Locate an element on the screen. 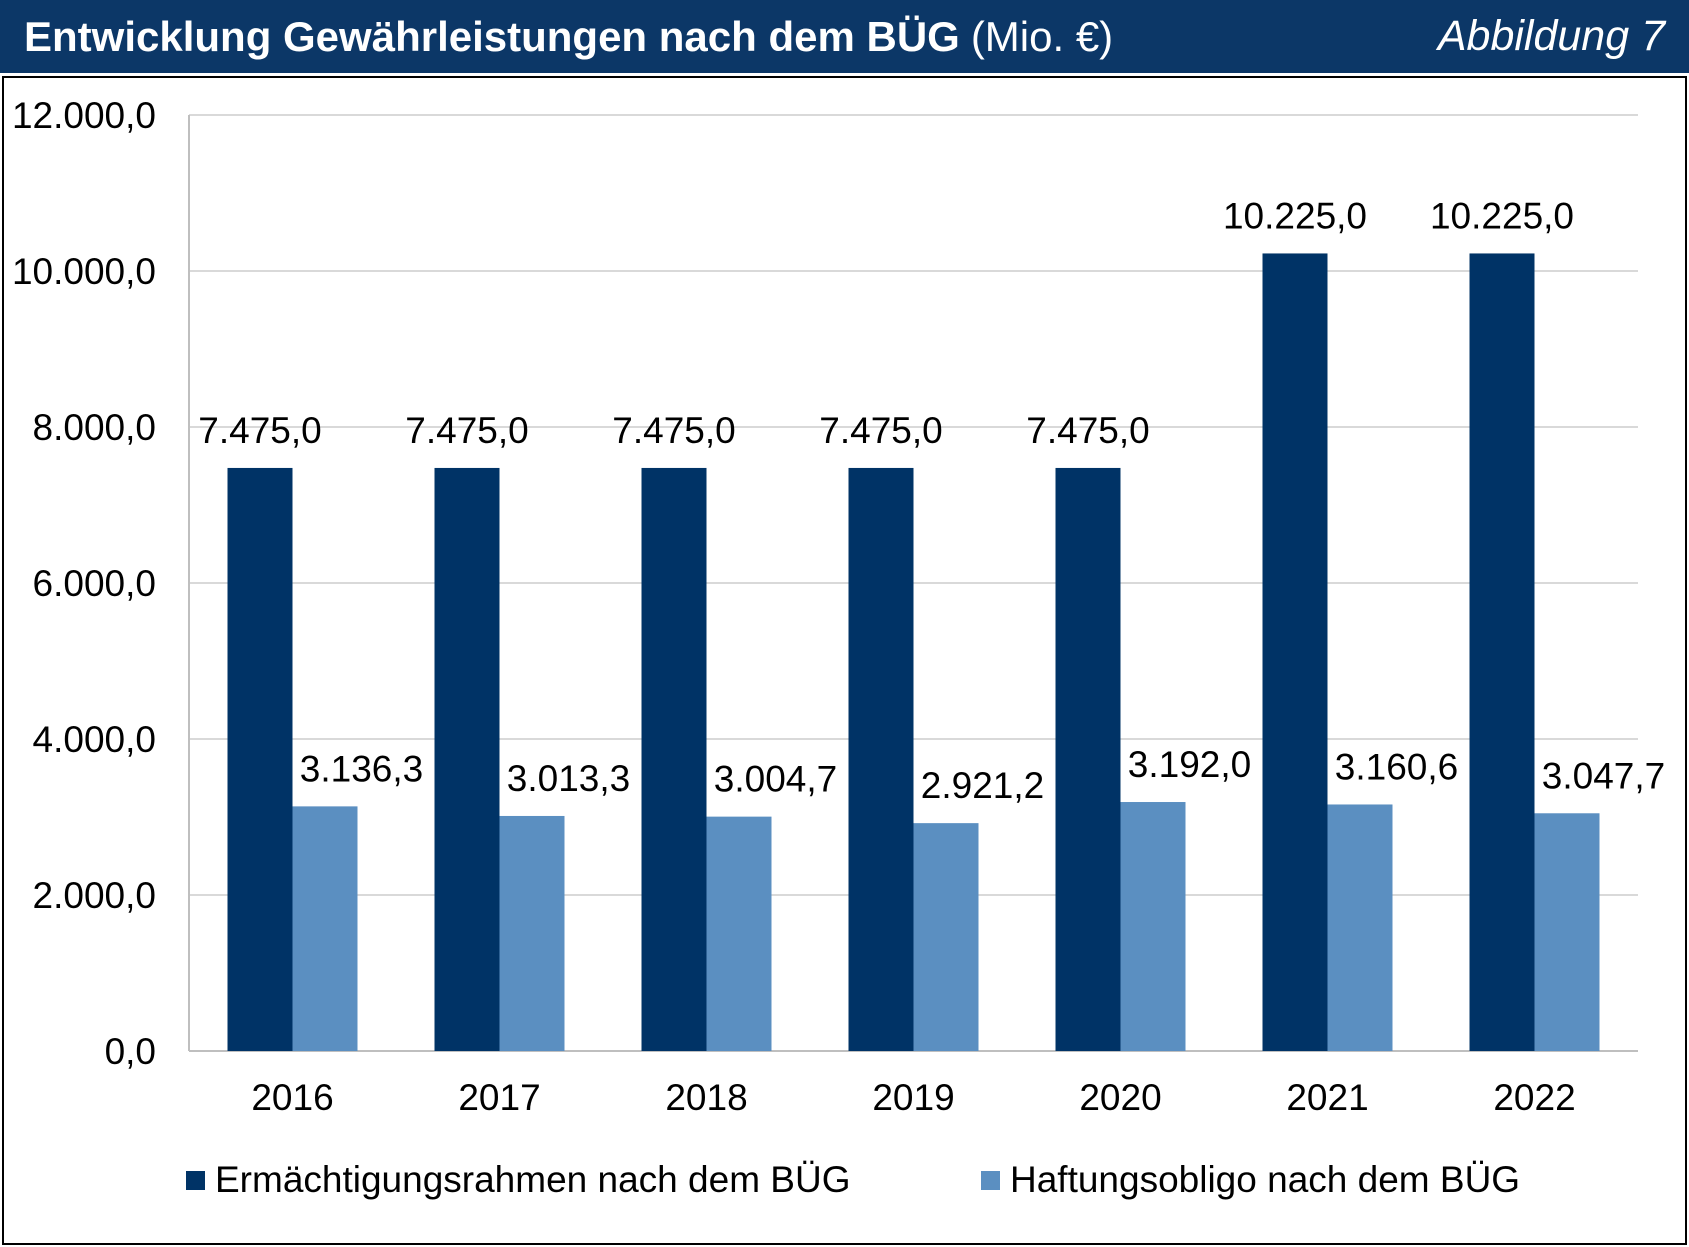 This screenshot has height=1247, width=1689. bar-ermaechtigungsrahmen-2020 is located at coordinates (1088, 759).